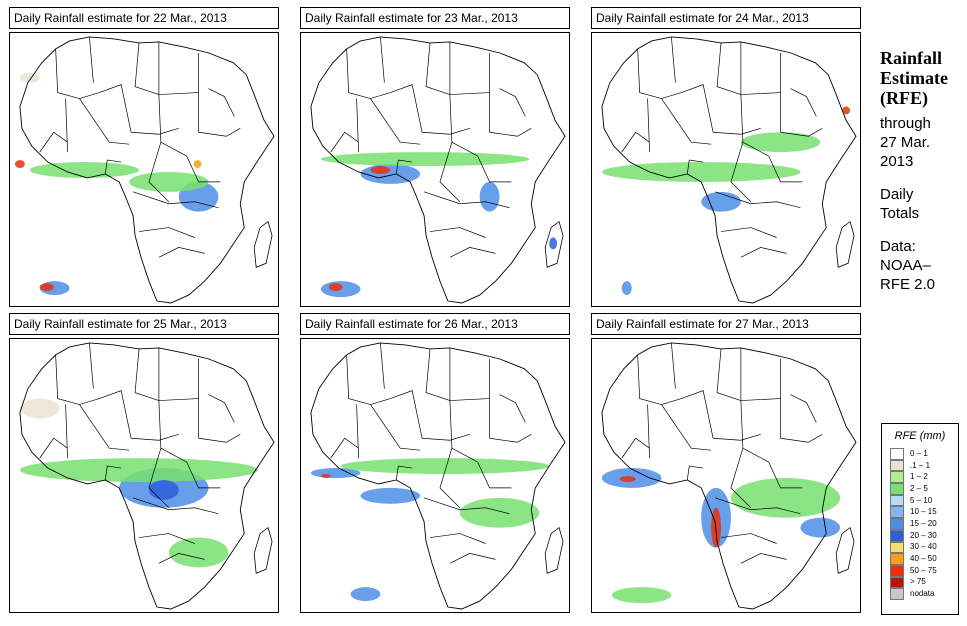  Describe the element at coordinates (923, 535) in the screenshot. I see `legend-label: 20 – 30` at that location.